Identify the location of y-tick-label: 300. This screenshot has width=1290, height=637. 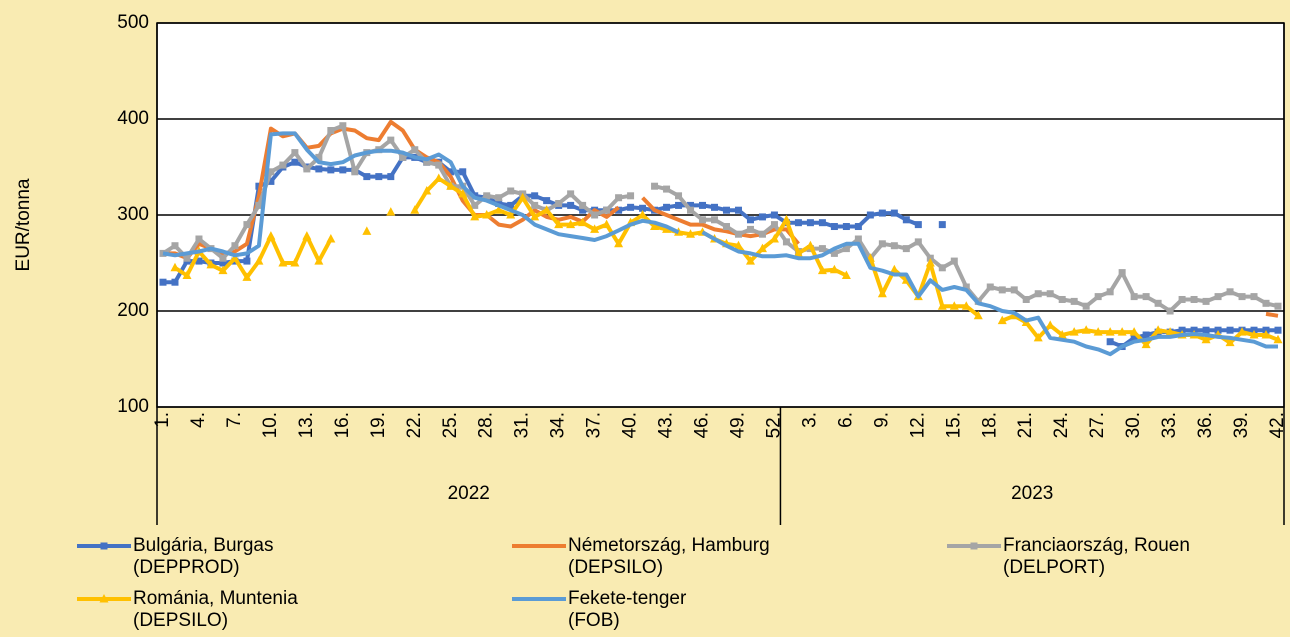
(133, 214).